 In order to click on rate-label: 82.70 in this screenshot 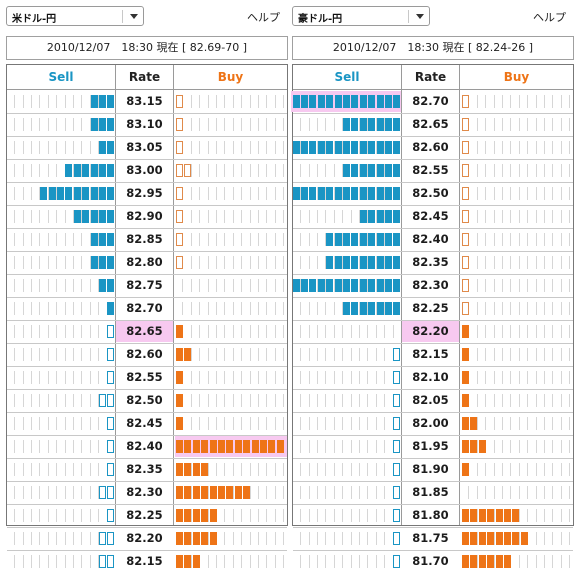, I will do `click(430, 101)`.